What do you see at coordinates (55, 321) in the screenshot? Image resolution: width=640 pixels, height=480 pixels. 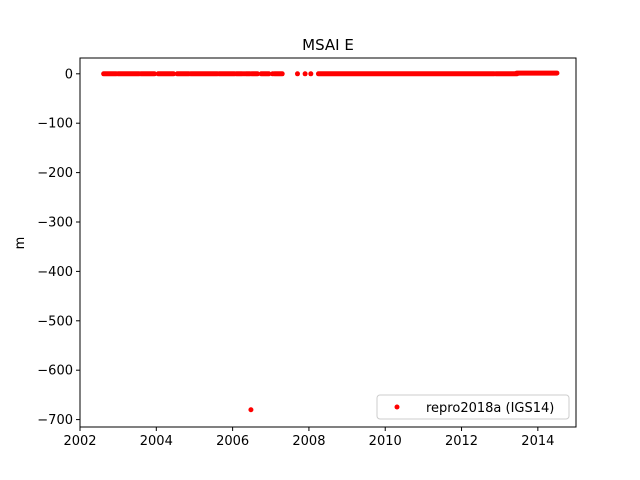 I see `y-tick-label: −500` at bounding box center [55, 321].